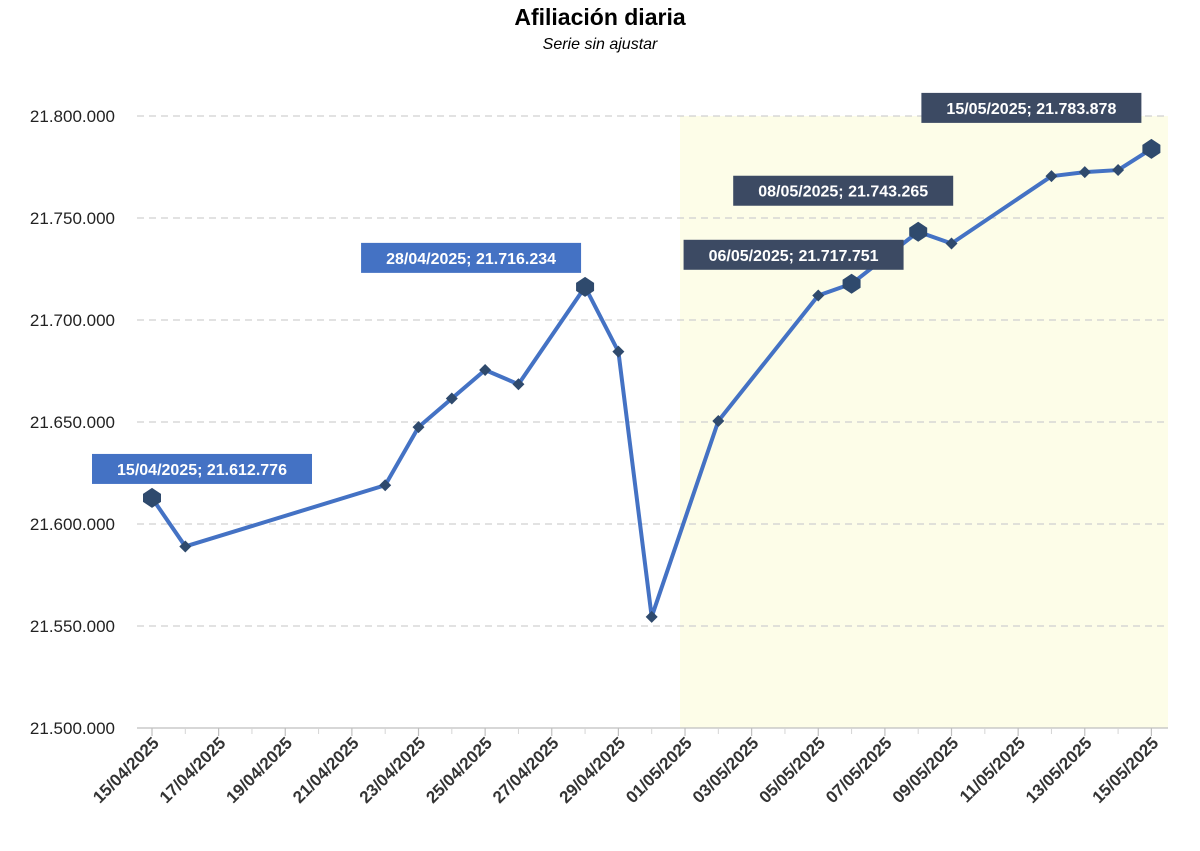  What do you see at coordinates (72, 116) in the screenshot?
I see `y-tick-label: 21.800.000` at bounding box center [72, 116].